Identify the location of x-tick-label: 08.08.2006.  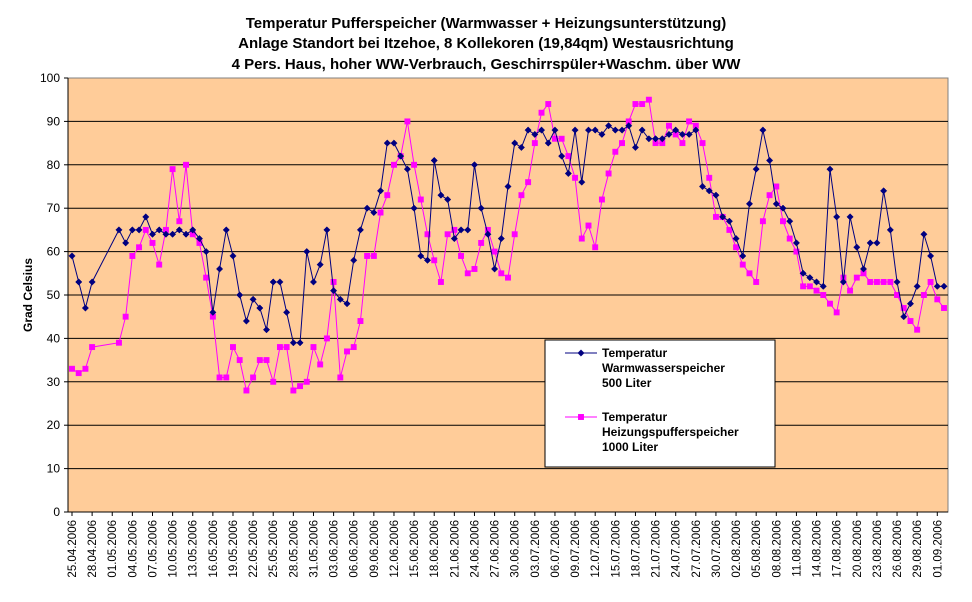
(777, 549).